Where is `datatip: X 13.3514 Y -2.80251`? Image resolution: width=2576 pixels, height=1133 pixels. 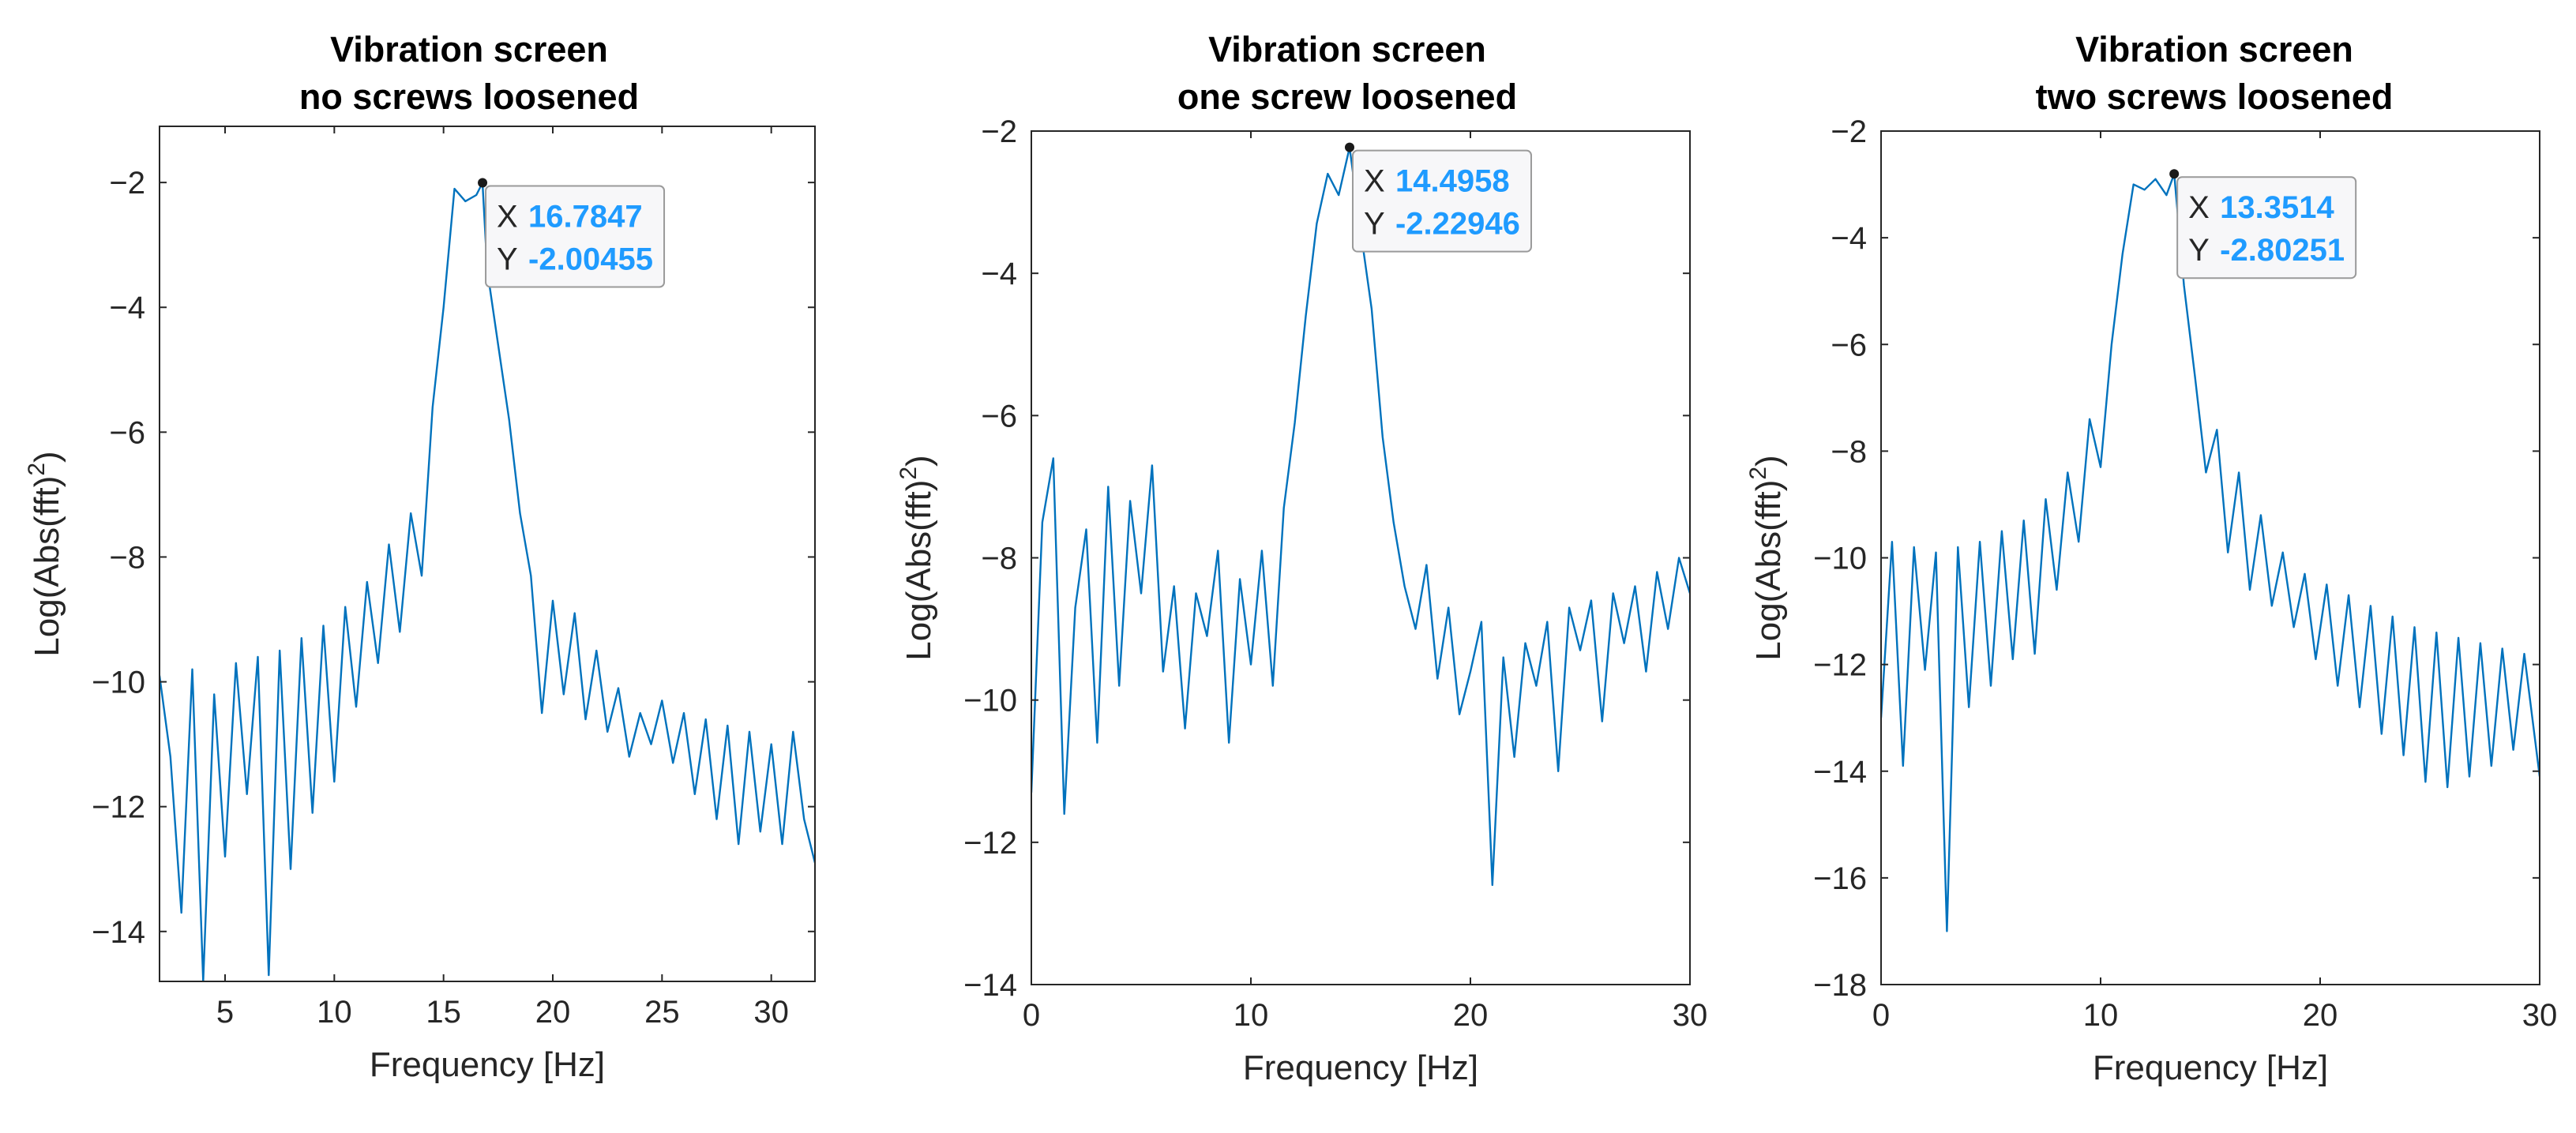 datatip: X 13.3514 Y -2.80251 is located at coordinates (2263, 224).